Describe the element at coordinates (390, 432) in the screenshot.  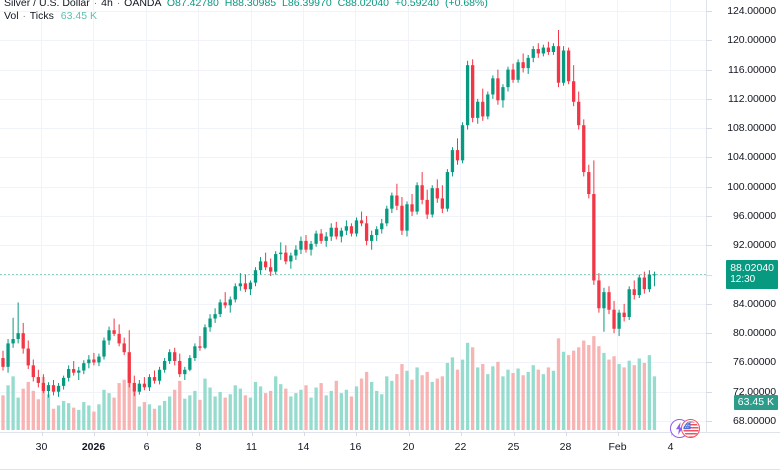
I see `time-axis-divider-top` at that location.